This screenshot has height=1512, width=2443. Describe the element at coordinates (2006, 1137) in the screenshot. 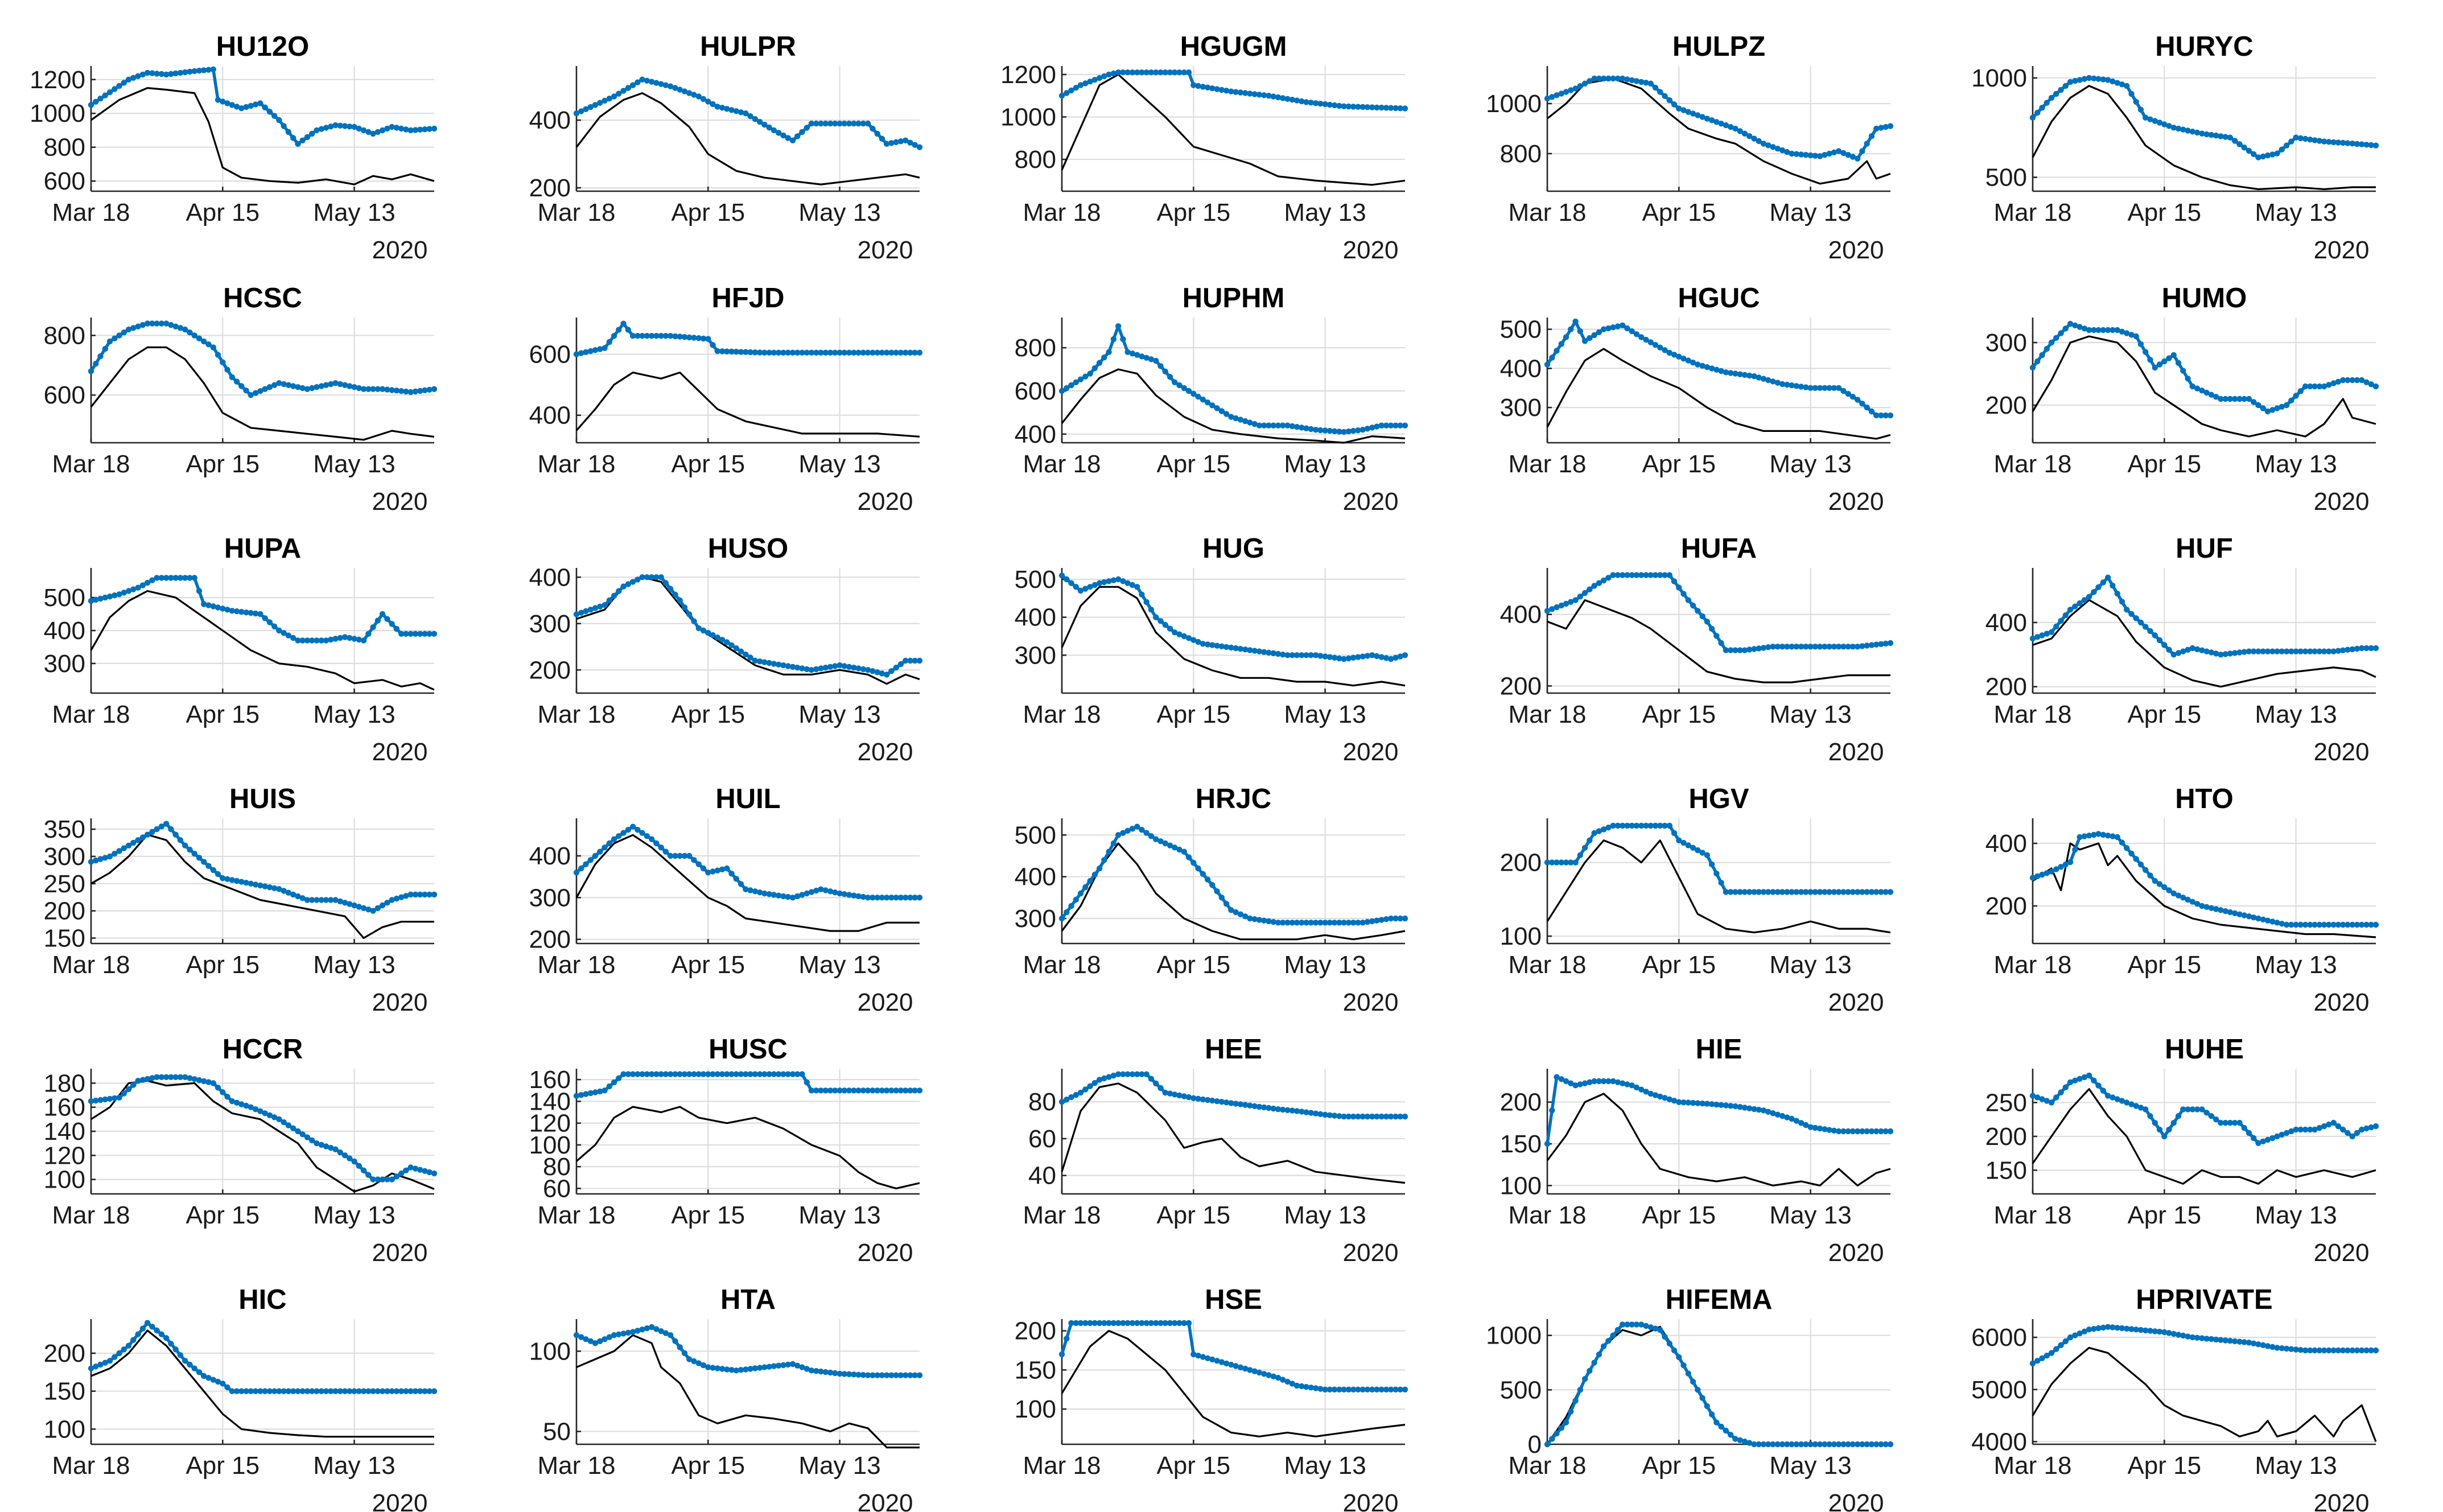

I see `y-tick-label: 200` at that location.